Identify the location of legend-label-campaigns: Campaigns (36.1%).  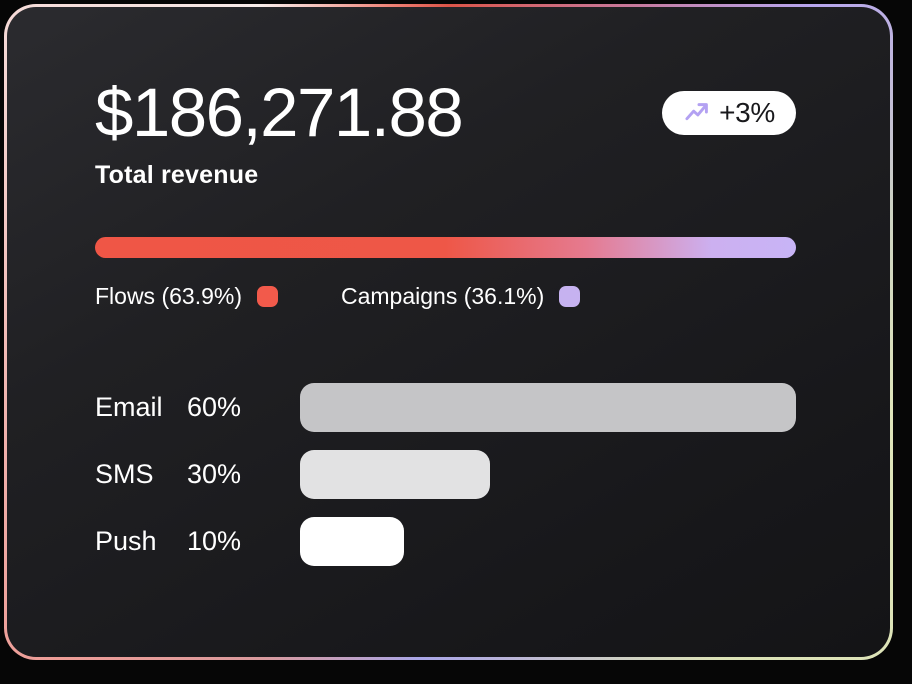
(442, 296).